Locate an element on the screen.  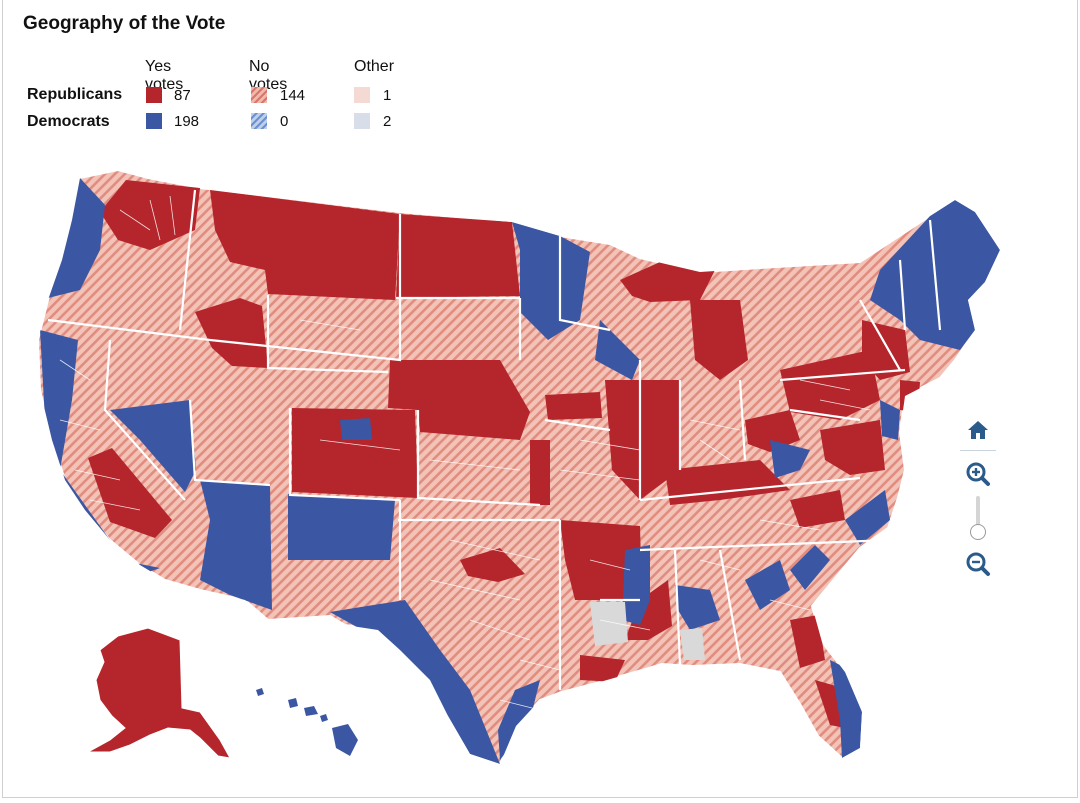
zoom-slider-handle is located at coordinates (978, 532).